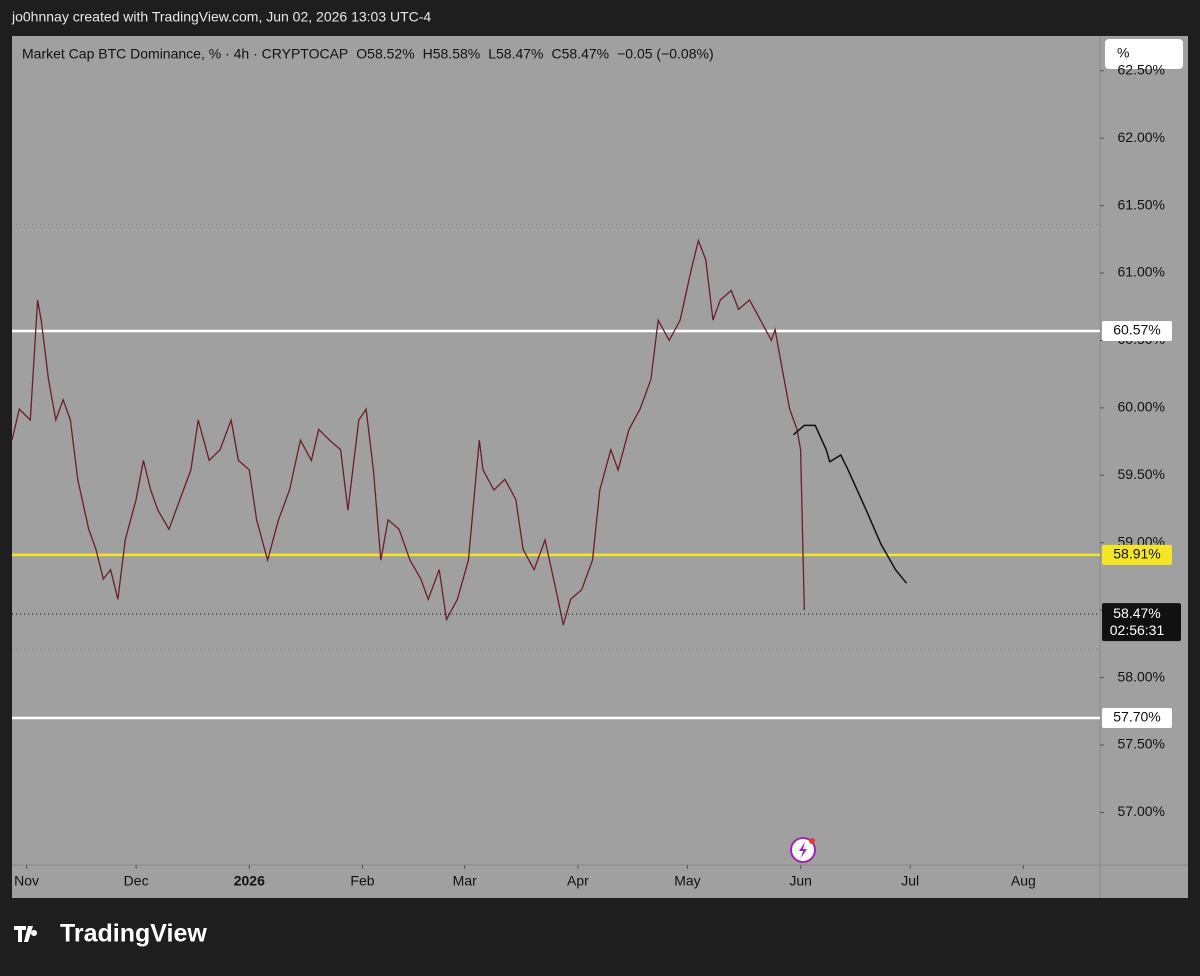 Image resolution: width=1200 pixels, height=976 pixels. Describe the element at coordinates (1136, 613) in the screenshot. I see `price-label: 58.47%` at that location.